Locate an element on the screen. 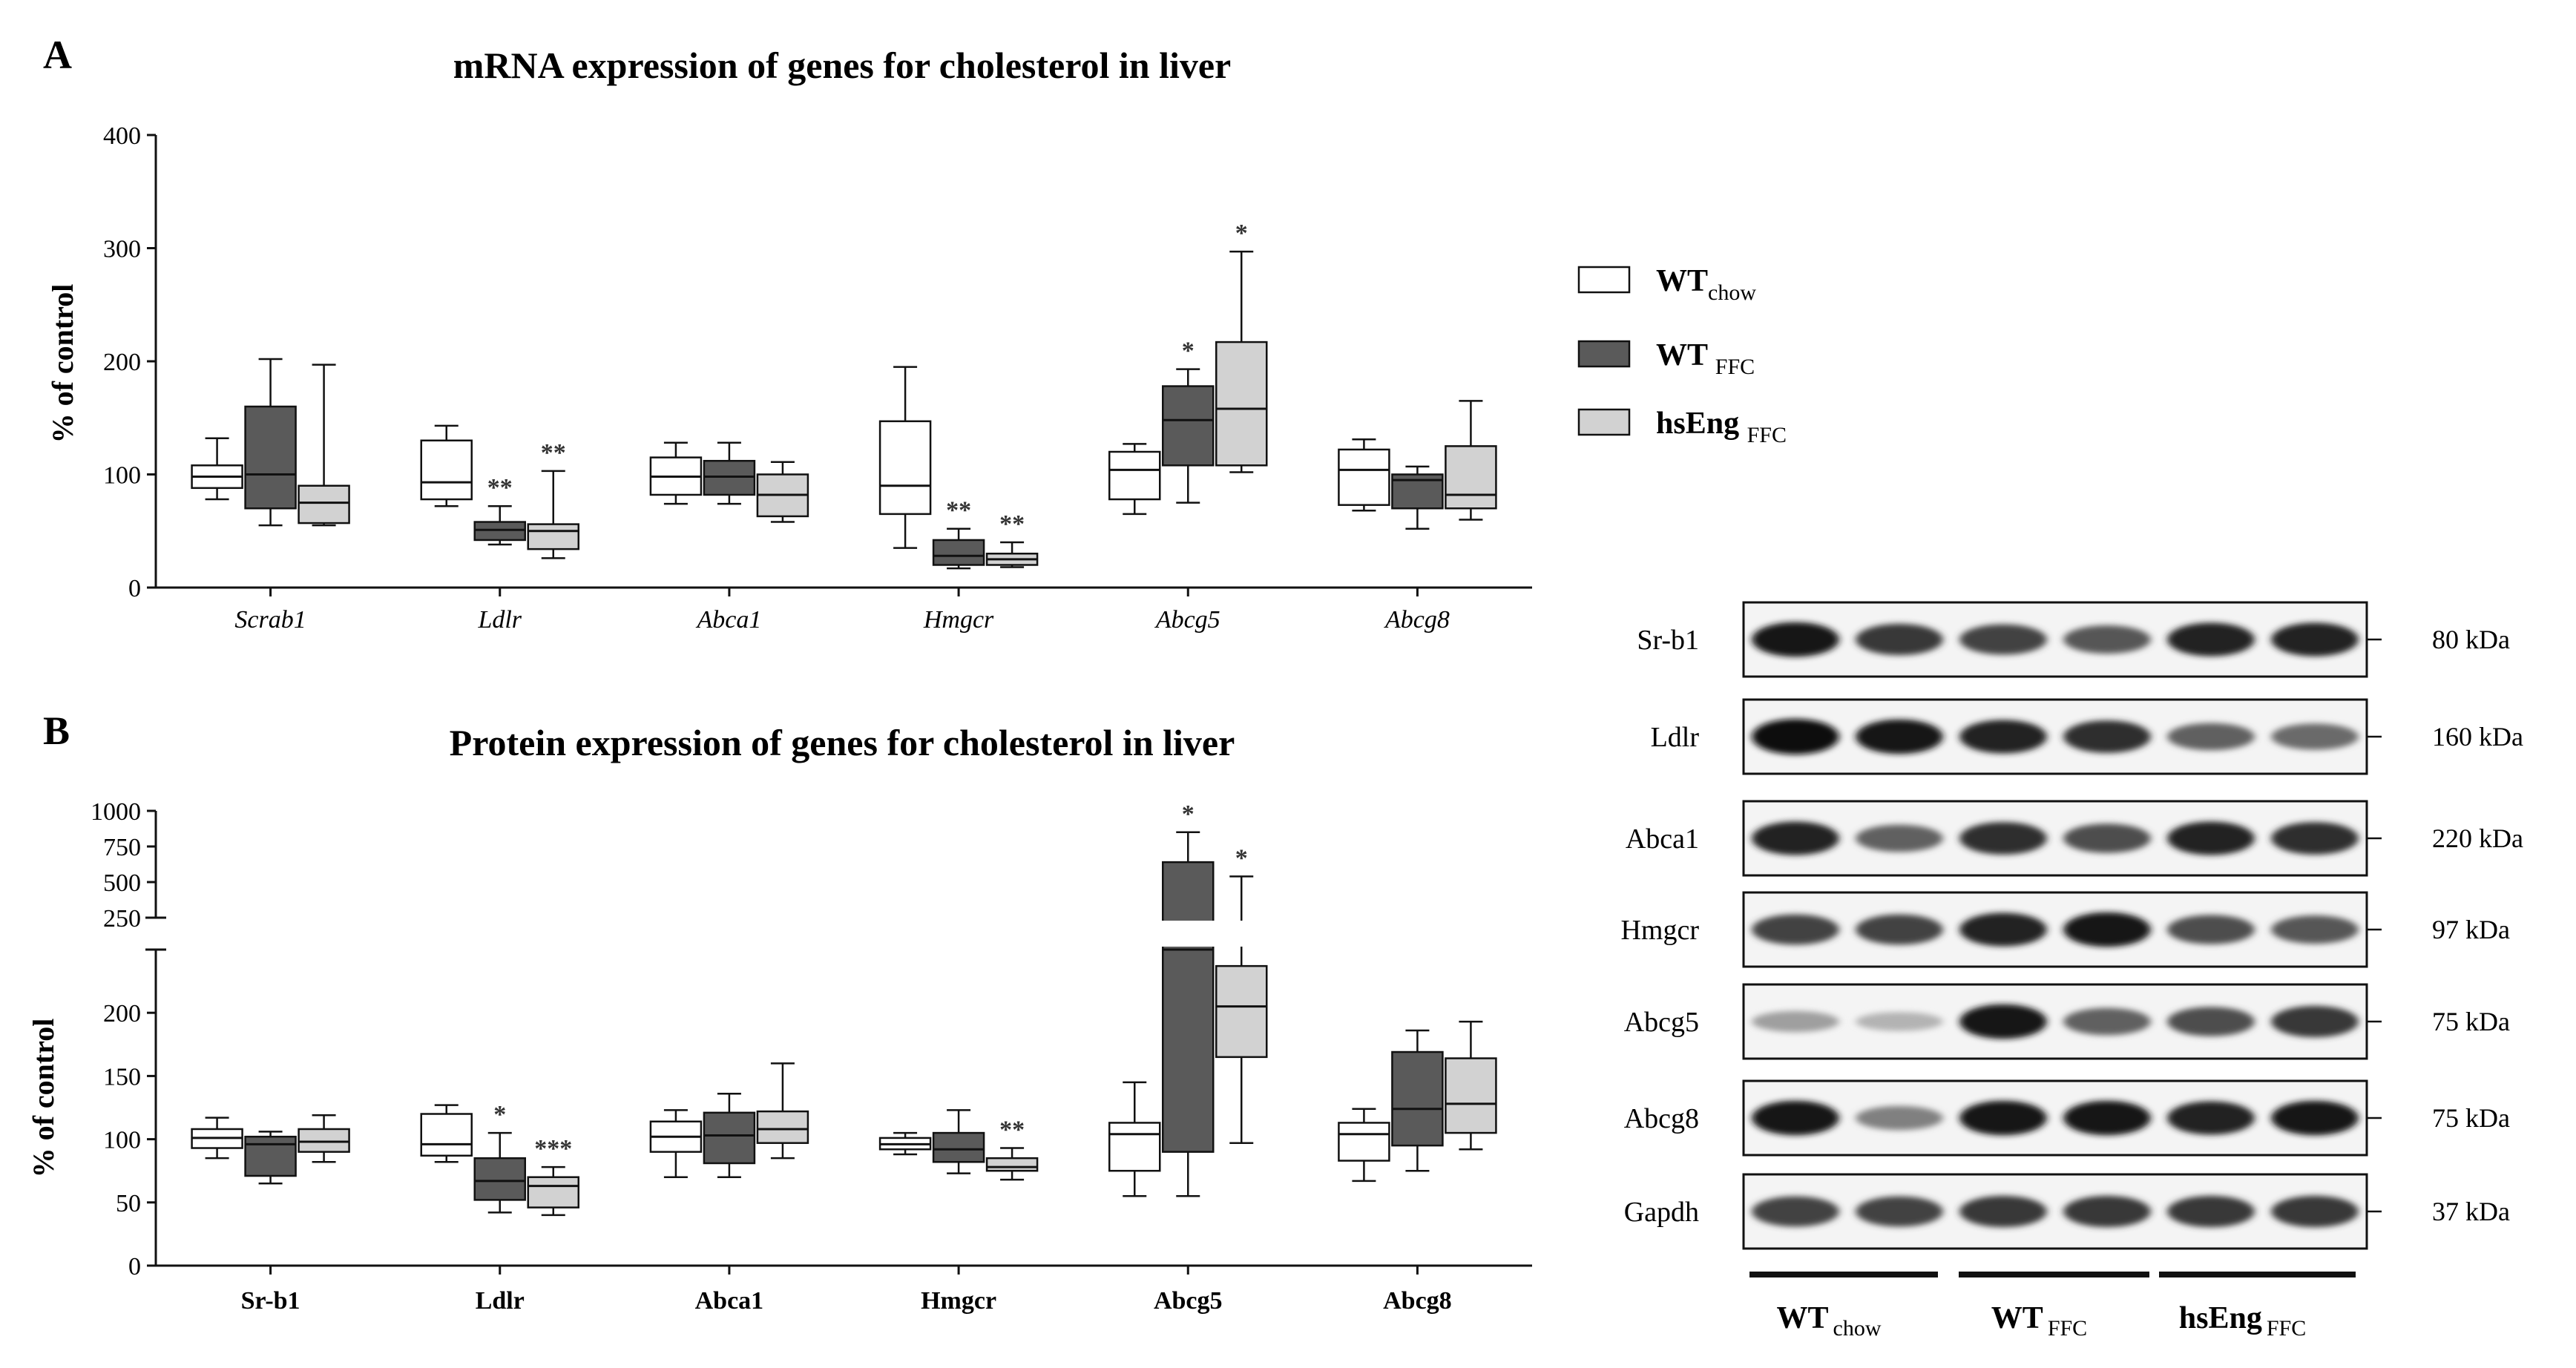 This screenshot has height=1368, width=2576. blot-protein-label: Sr-b1 is located at coordinates (1668, 640).